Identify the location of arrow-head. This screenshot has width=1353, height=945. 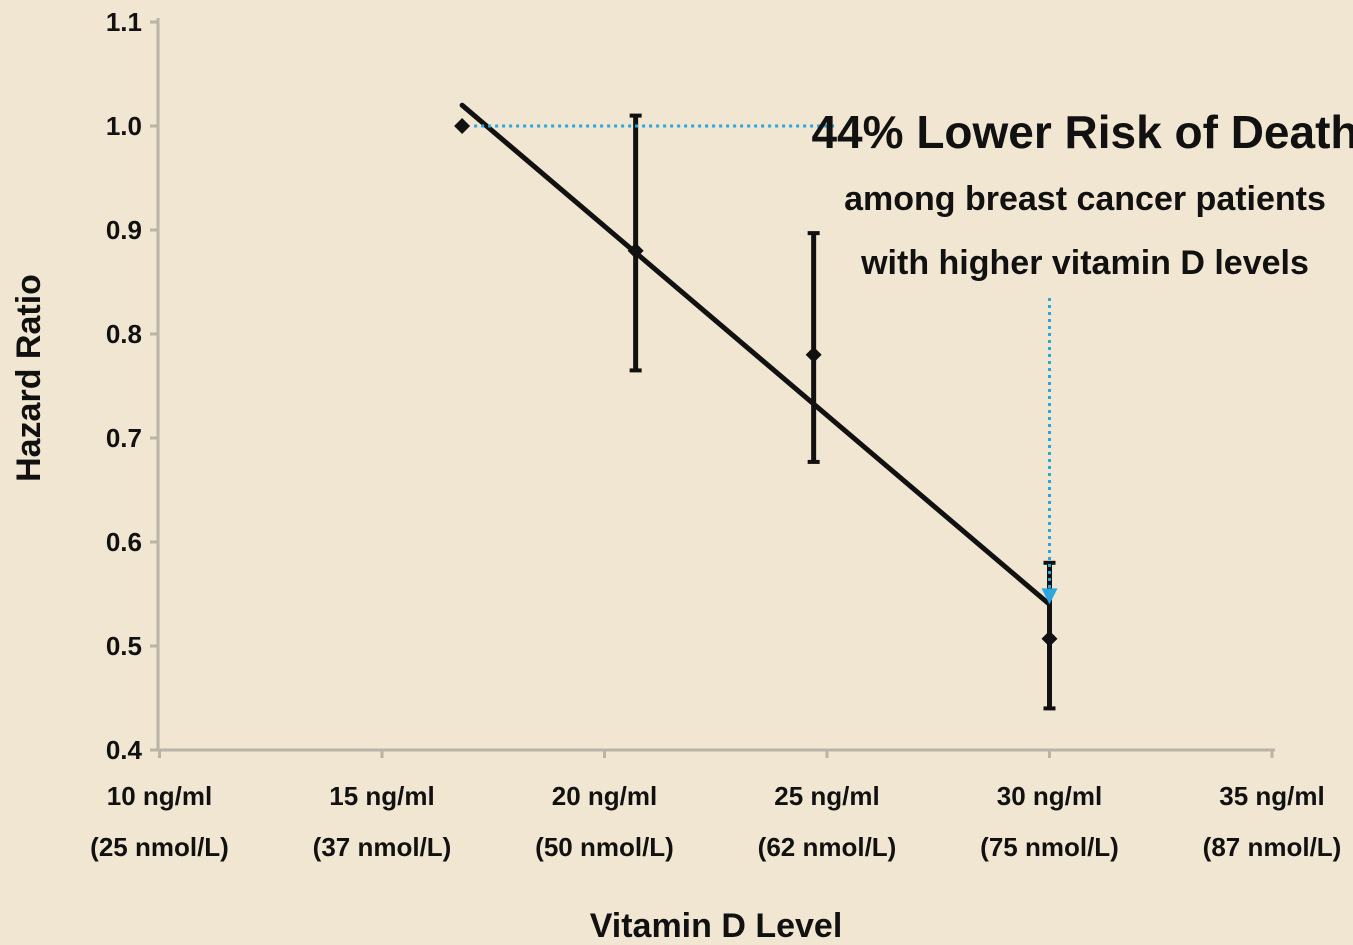
(1049, 596).